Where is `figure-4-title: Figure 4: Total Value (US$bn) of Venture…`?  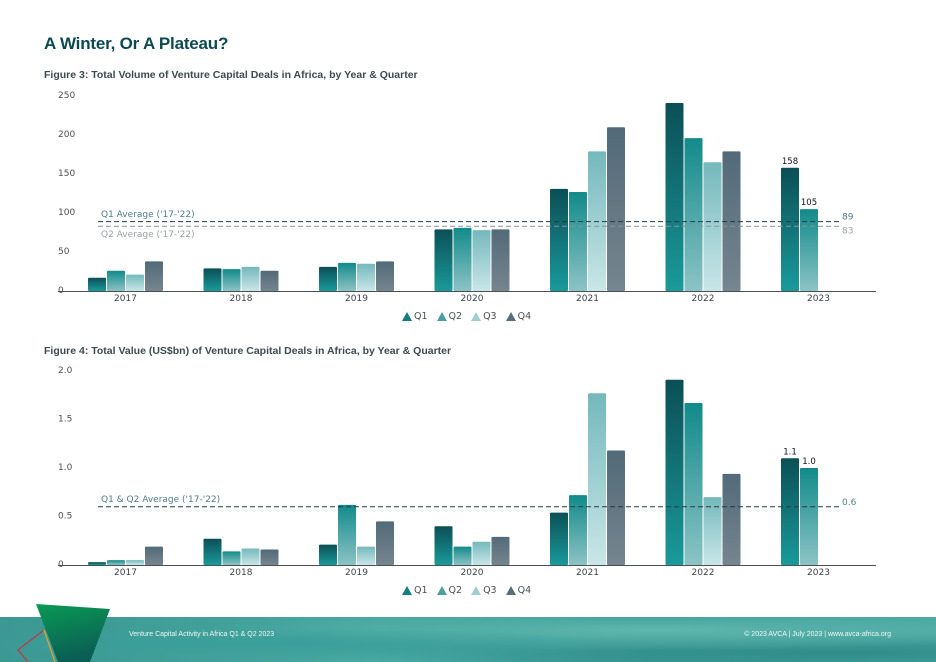 figure-4-title: Figure 4: Total Value (US$bn) of Venture… is located at coordinates (248, 351).